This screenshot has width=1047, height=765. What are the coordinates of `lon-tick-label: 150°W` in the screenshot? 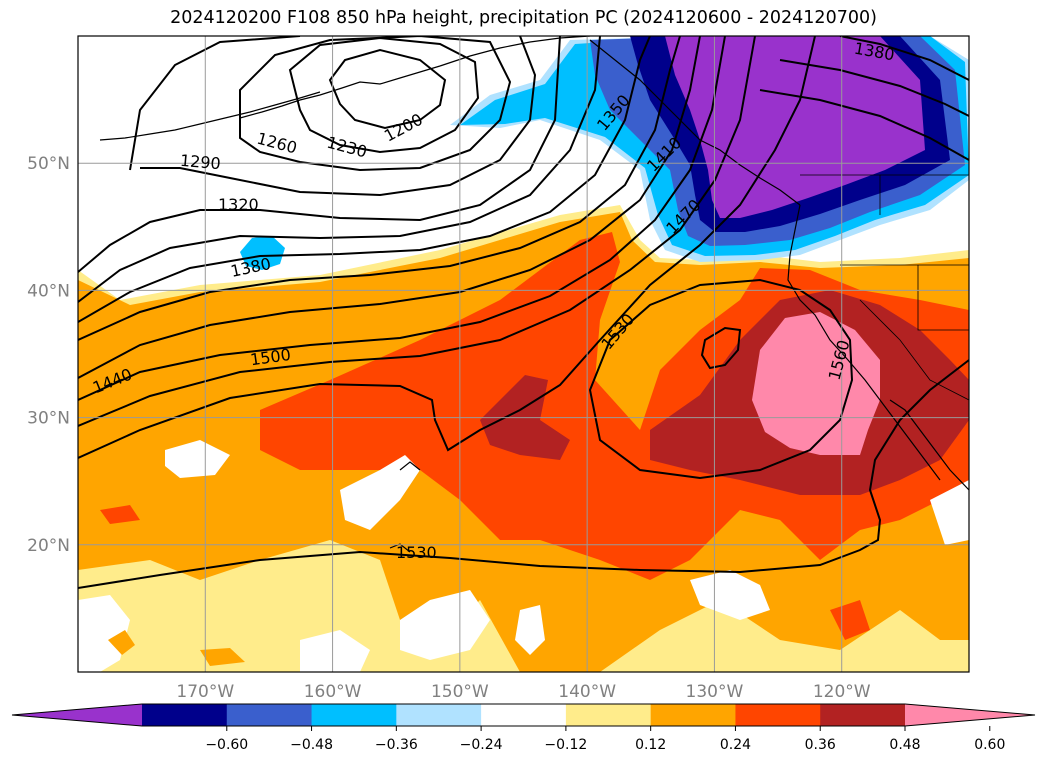 It's located at (460, 692).